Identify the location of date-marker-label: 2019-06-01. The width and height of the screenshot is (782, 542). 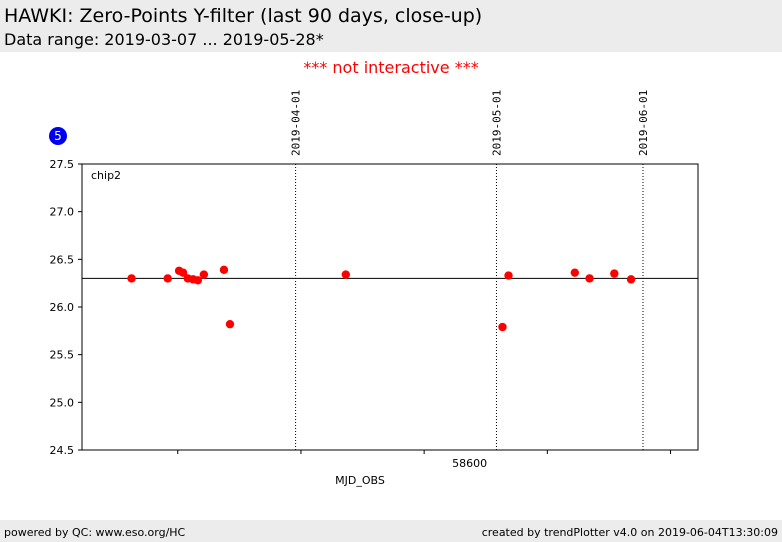
(643, 123).